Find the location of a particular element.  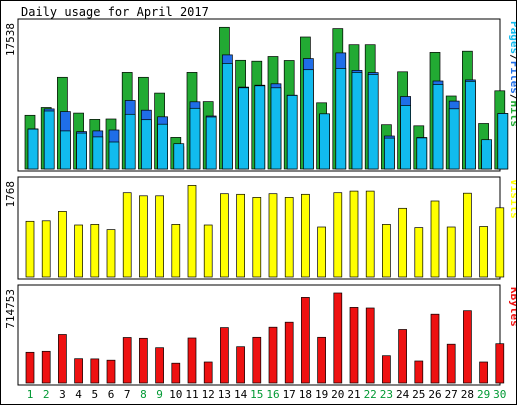

series-label-part: Hits is located at coordinates (512, 114).